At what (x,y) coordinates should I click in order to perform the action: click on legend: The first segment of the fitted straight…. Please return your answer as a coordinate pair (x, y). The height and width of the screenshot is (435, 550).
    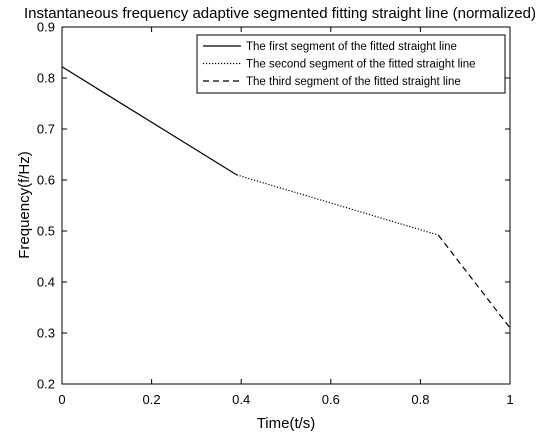
    Looking at the image, I should click on (351, 64).